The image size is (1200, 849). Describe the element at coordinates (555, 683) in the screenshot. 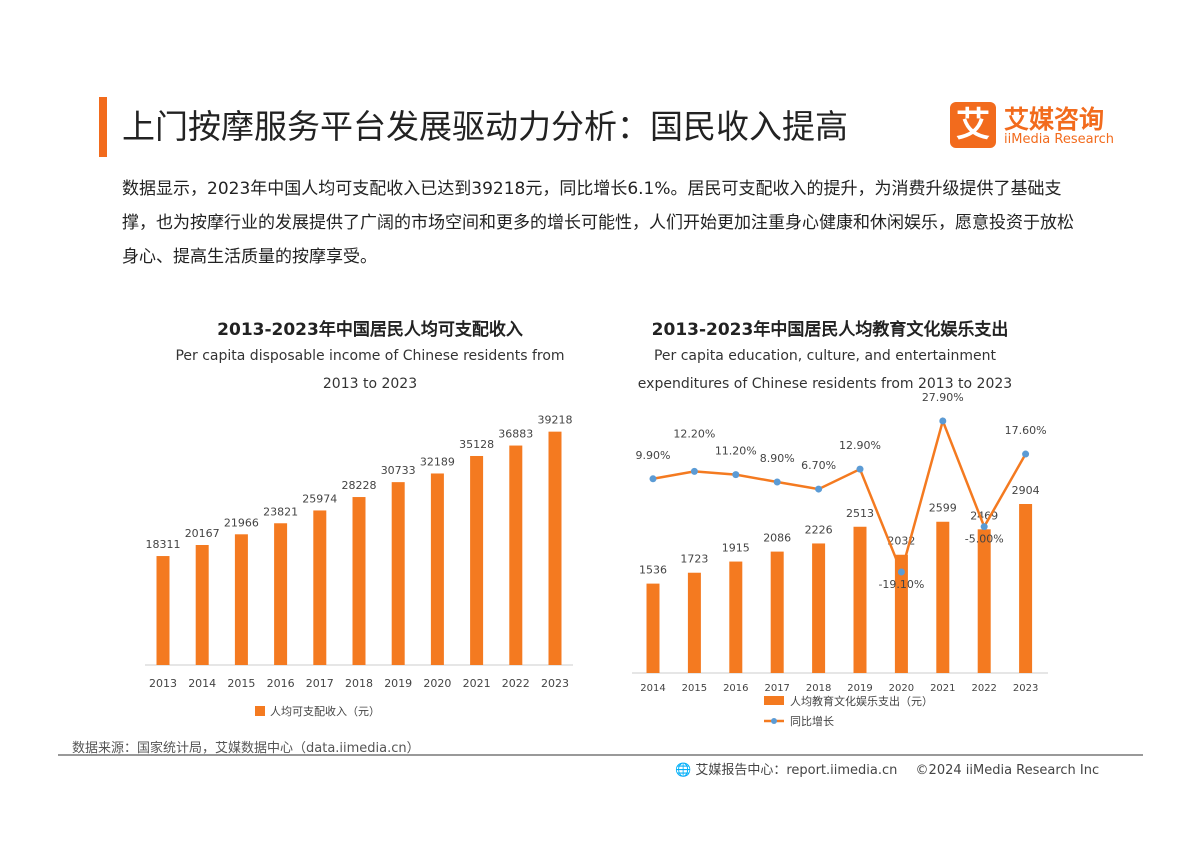

I see `chart1-x-tick: 2023` at that location.